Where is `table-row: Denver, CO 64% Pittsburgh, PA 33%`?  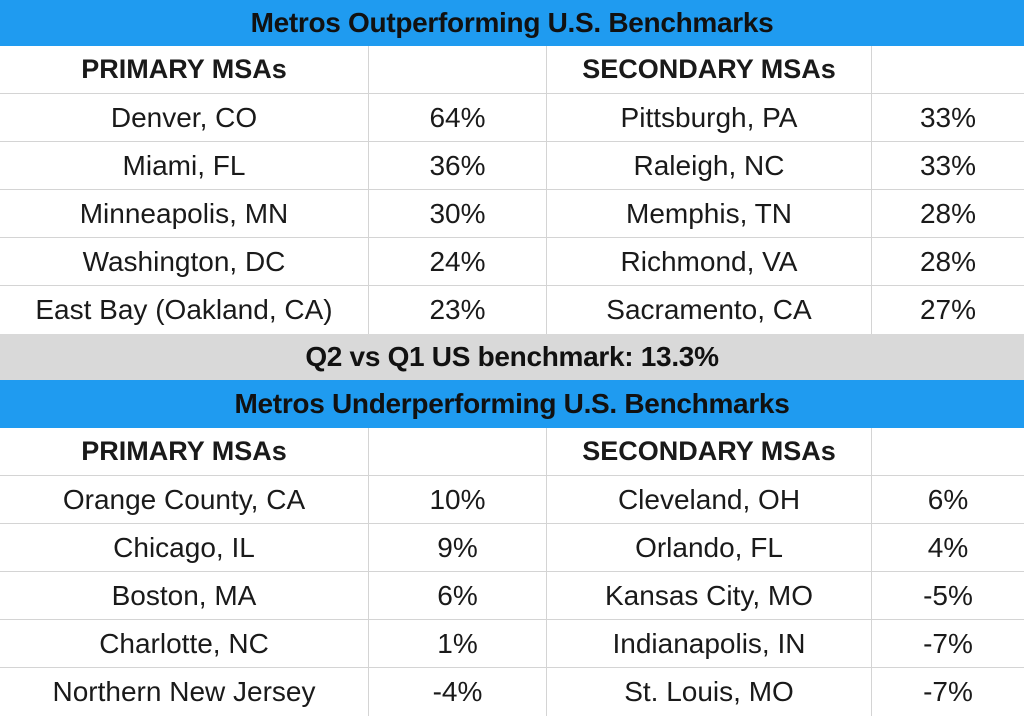 table-row: Denver, CO 64% Pittsburgh, PA 33% is located at coordinates (512, 118).